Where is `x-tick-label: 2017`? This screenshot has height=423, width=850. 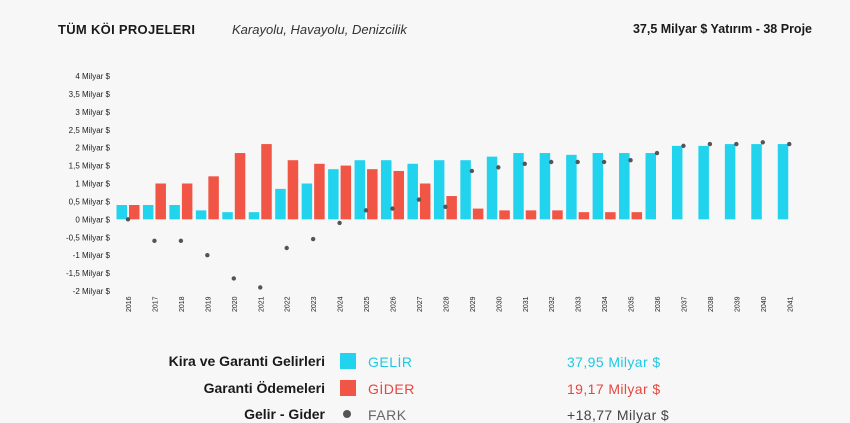
x-tick-label: 2017 is located at coordinates (155, 304).